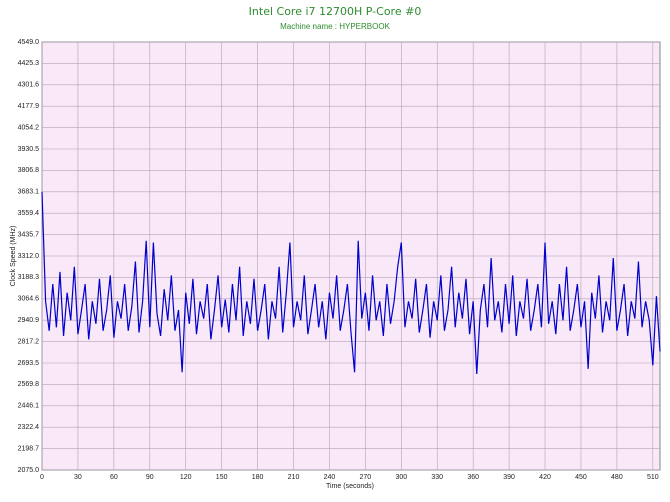  Describe the element at coordinates (29, 448) in the screenshot. I see `y-tick-label: 2198.7` at that location.